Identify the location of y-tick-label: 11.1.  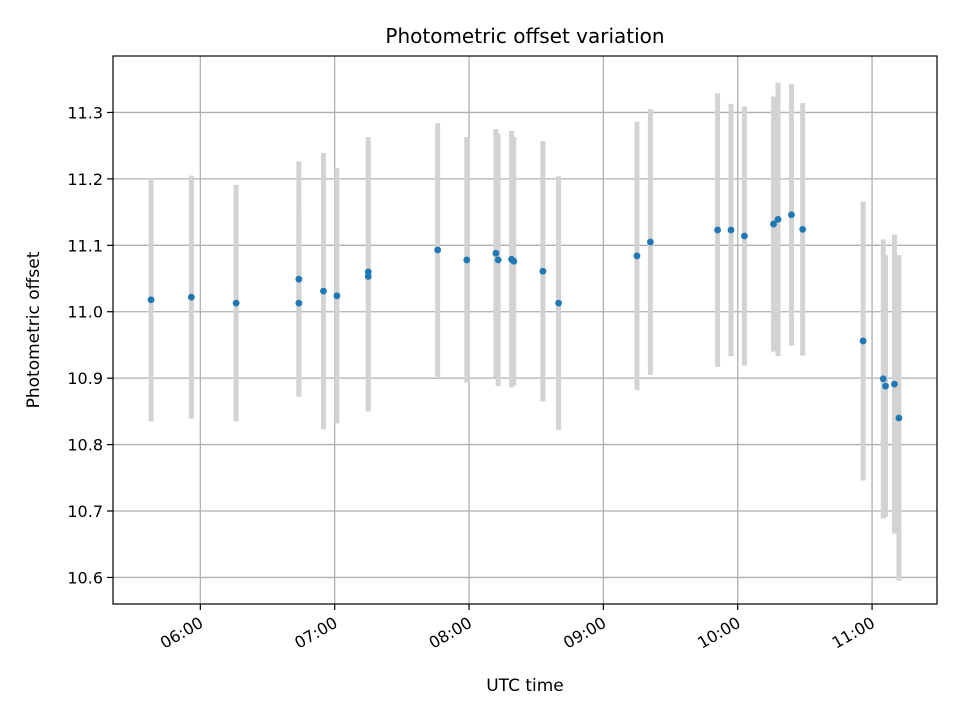
(85, 245).